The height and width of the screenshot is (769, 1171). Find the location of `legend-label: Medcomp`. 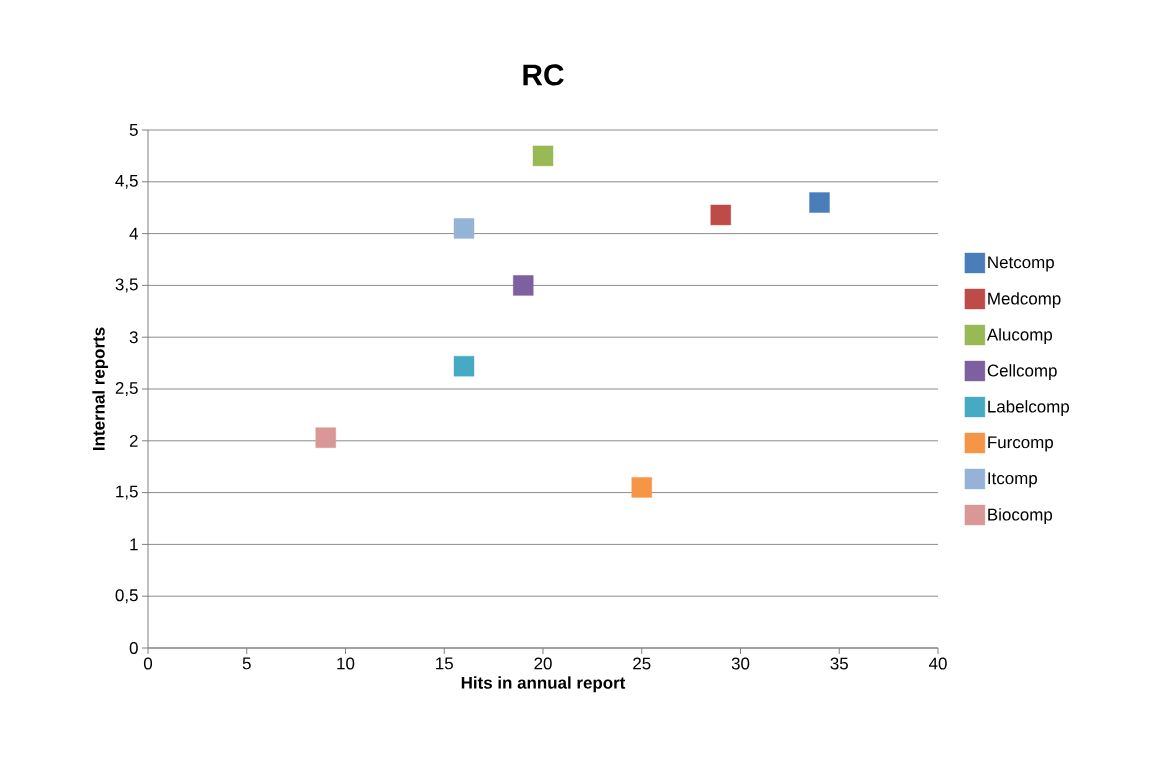

legend-label: Medcomp is located at coordinates (1024, 300).